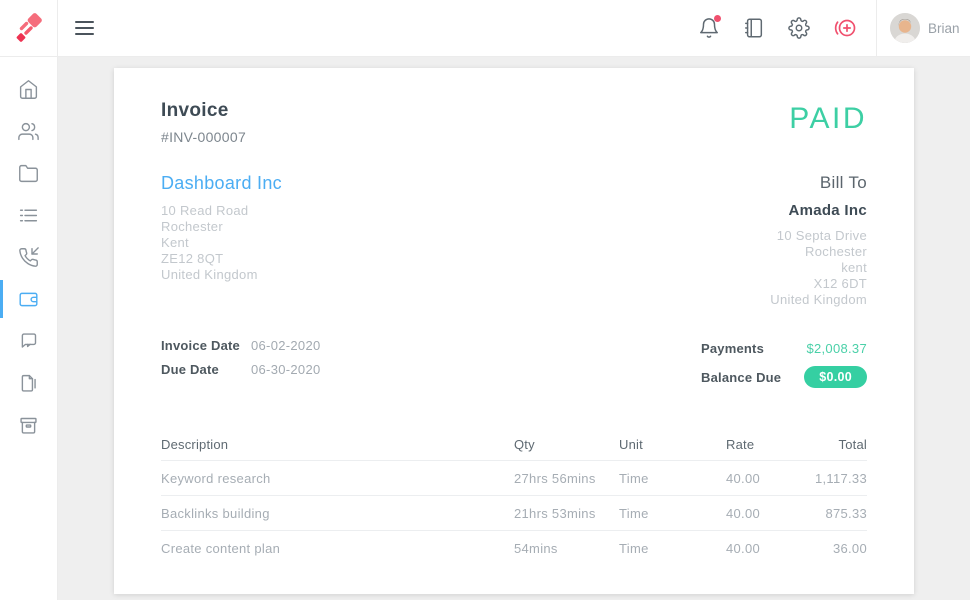 Image resolution: width=970 pixels, height=600 pixels. What do you see at coordinates (286, 345) in the screenshot?
I see `invoice-date-value: 06-02-2020` at bounding box center [286, 345].